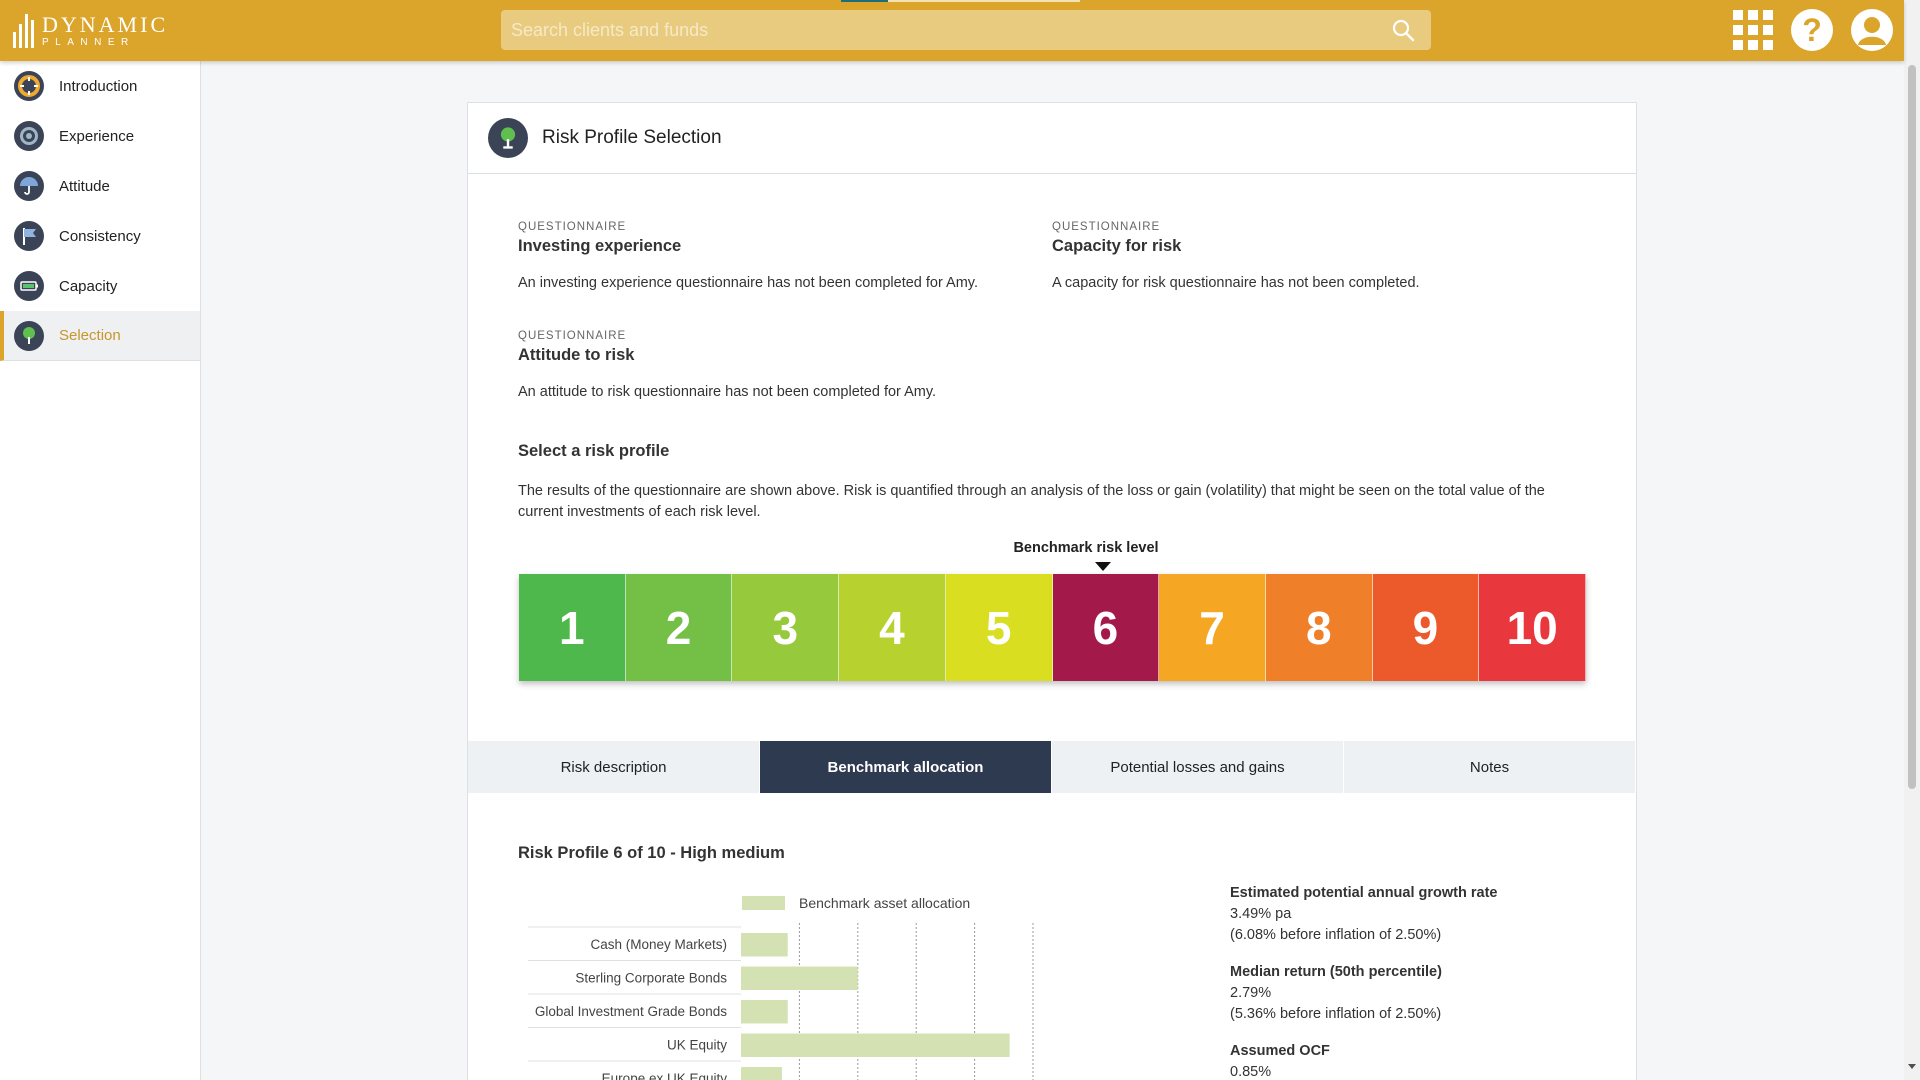 The width and height of the screenshot is (1920, 1080). What do you see at coordinates (1117, 246) in the screenshot?
I see `questionnaire-title: Capacity for risk` at bounding box center [1117, 246].